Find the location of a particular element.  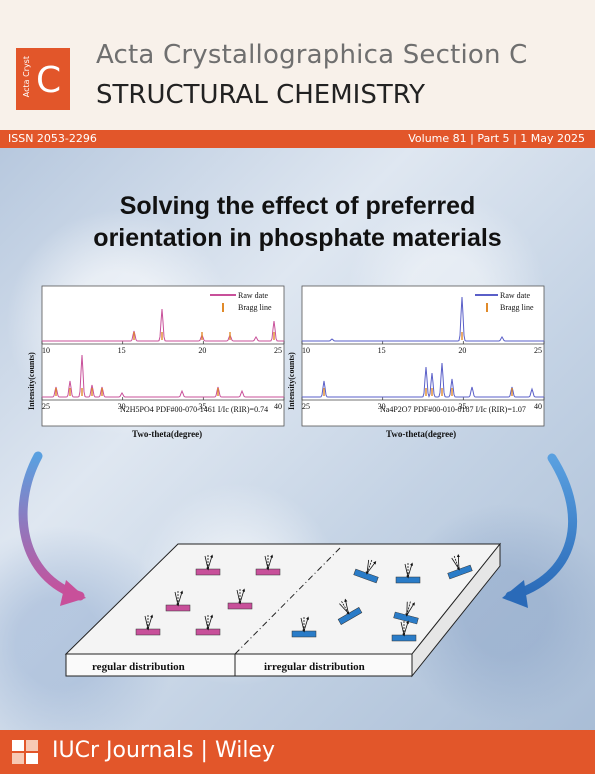

issue-date: 1 May 2025 is located at coordinates (552, 138).